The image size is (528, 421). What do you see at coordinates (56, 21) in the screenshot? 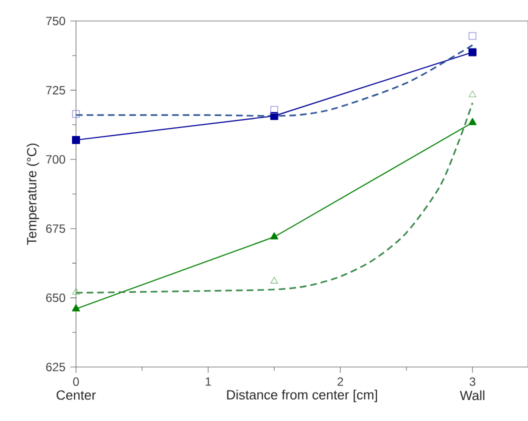
I see `y-tick-label: 750` at bounding box center [56, 21].